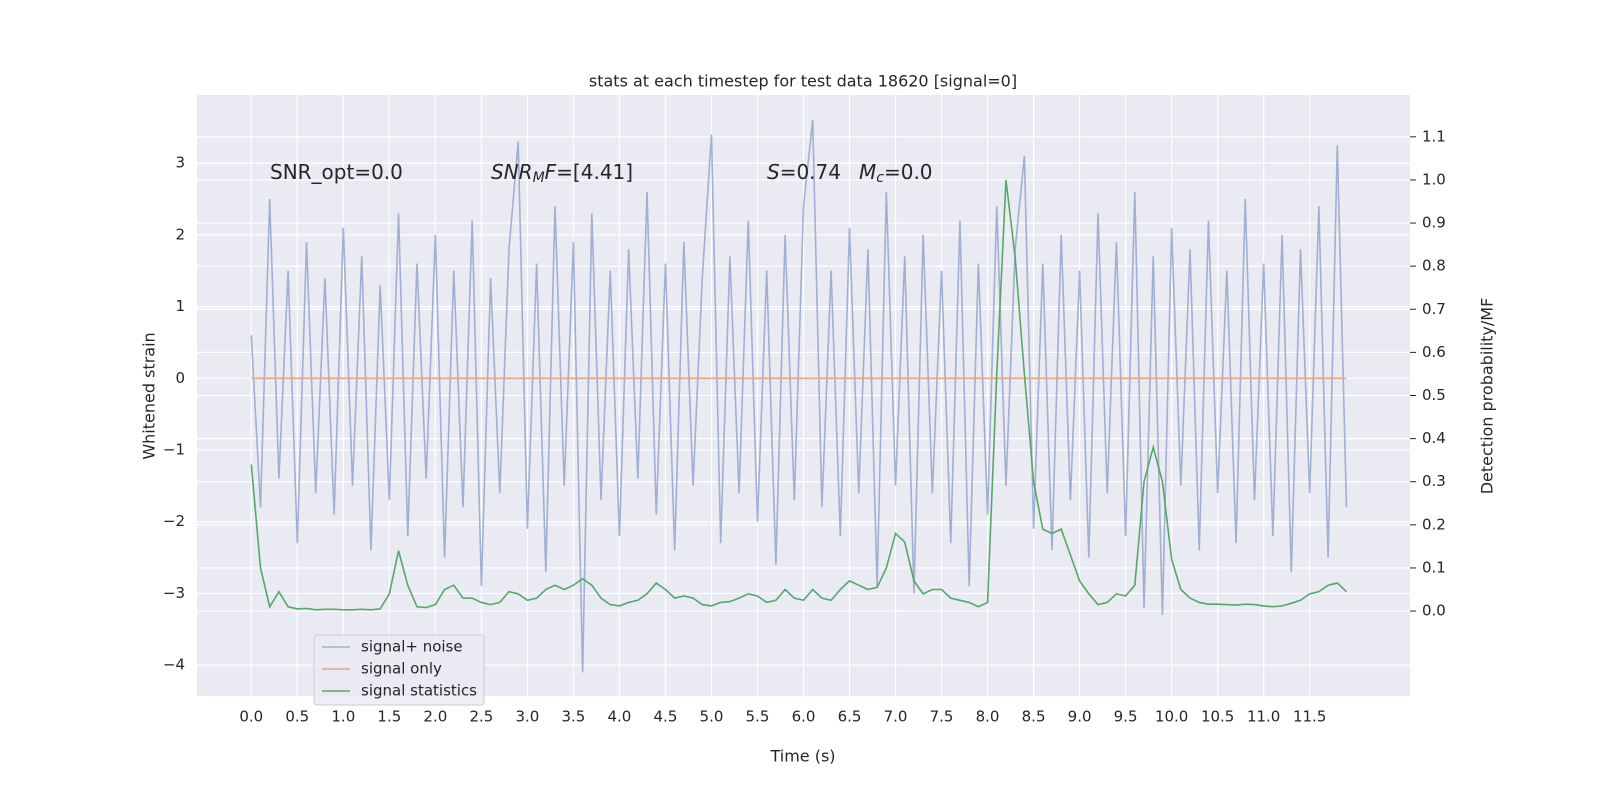 The width and height of the screenshot is (1600, 800). Describe the element at coordinates (435, 717) in the screenshot. I see `x-tick-label: 2.0` at that location.